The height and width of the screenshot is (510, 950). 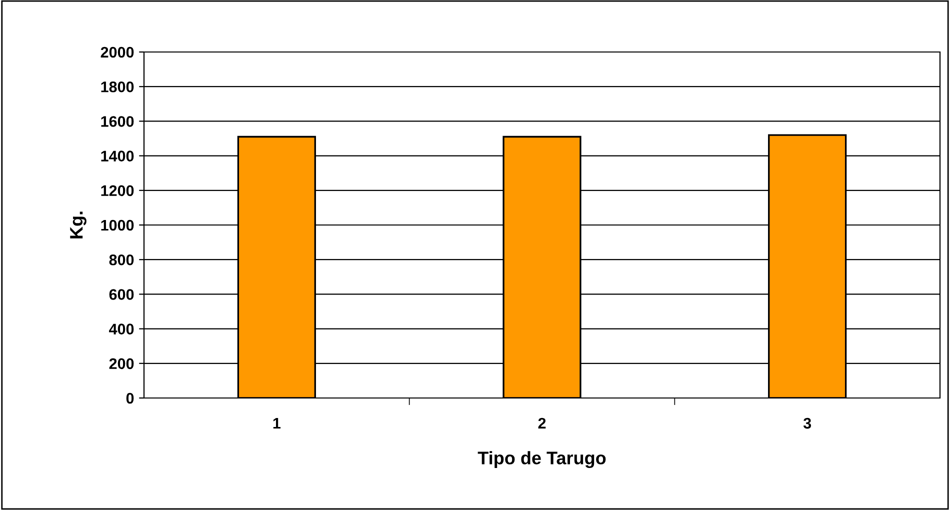 I want to click on y-tick-label: 800, so click(x=121, y=260).